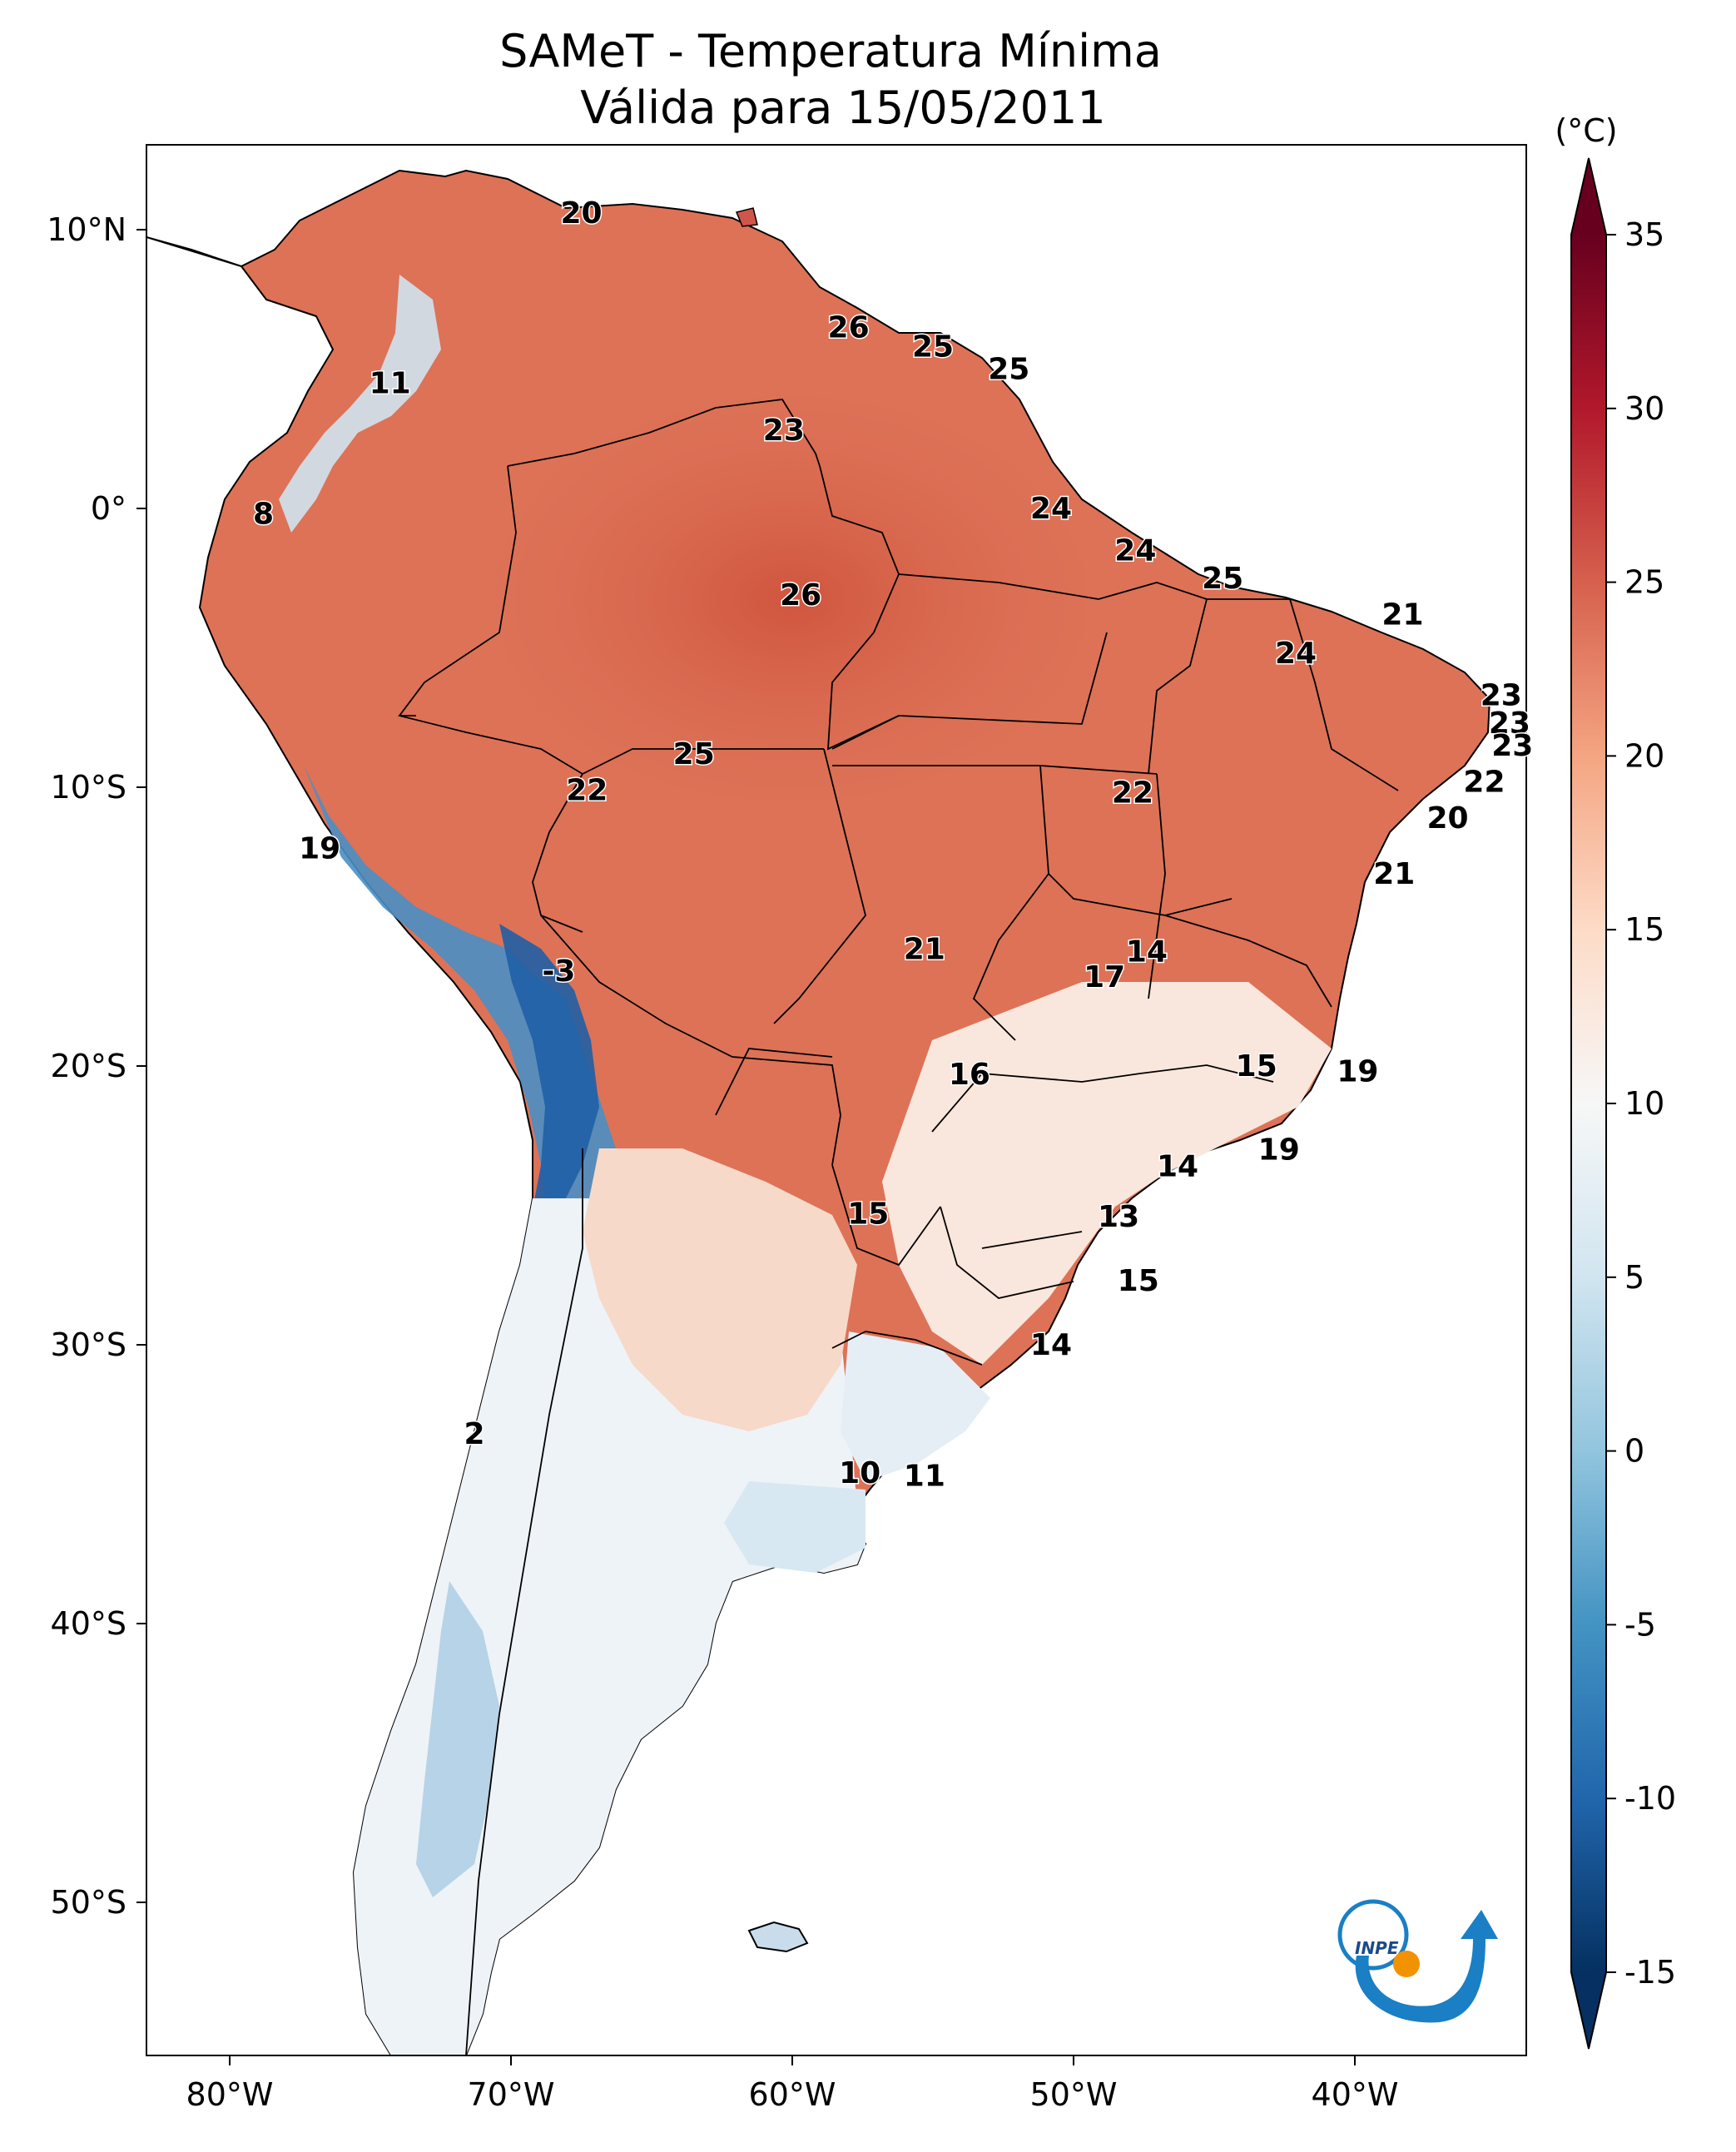 The image size is (1736, 2152). Describe the element at coordinates (108, 508) in the screenshot. I see `y-tick-label: 0°` at that location.